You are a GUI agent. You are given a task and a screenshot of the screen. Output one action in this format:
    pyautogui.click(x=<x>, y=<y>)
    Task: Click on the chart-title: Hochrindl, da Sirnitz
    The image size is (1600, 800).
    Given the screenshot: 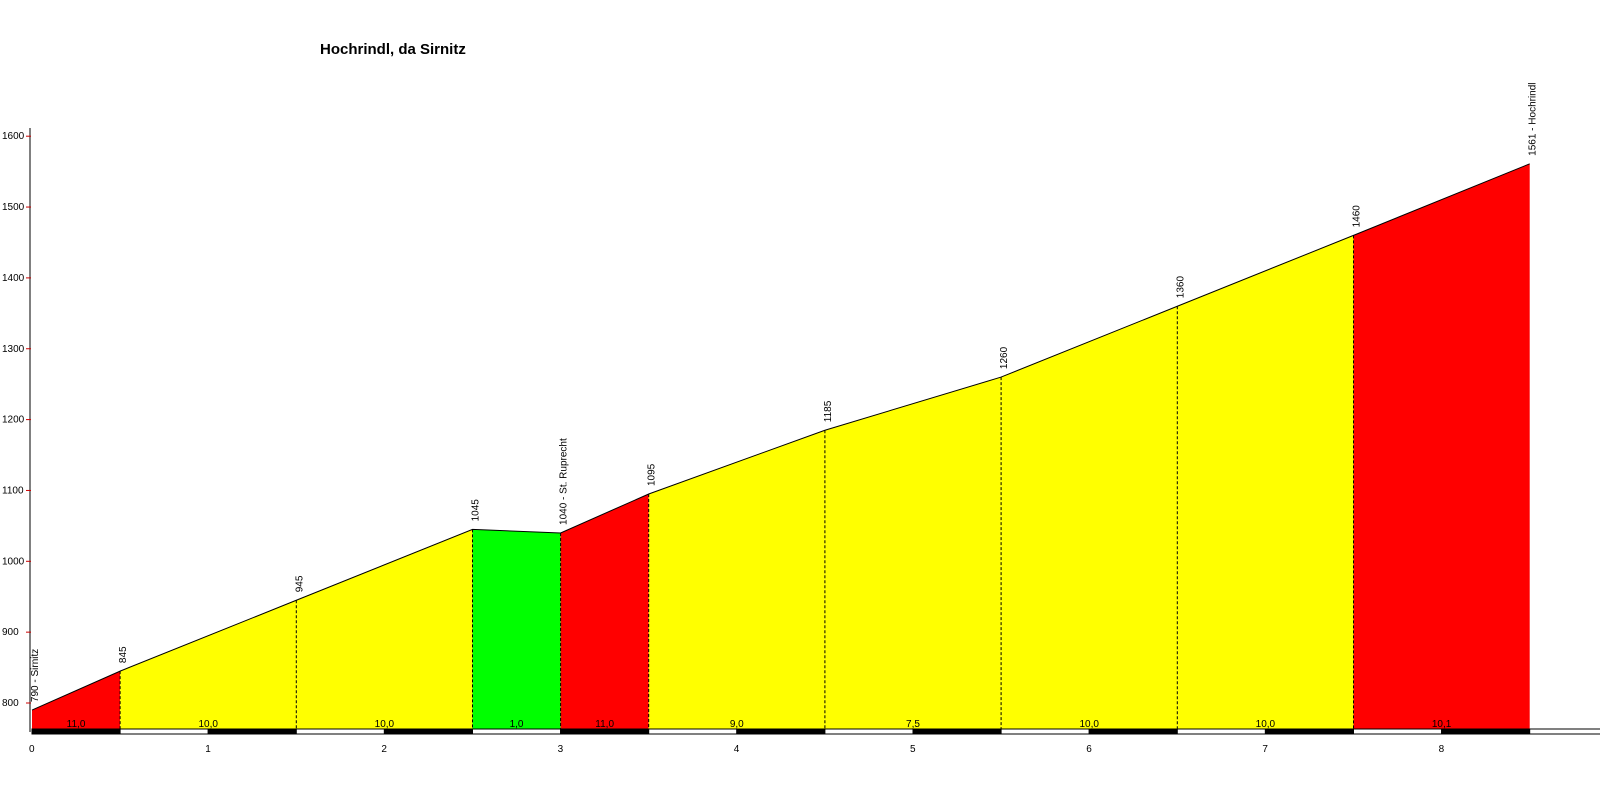 What is the action you would take?
    pyautogui.click(x=393, y=49)
    